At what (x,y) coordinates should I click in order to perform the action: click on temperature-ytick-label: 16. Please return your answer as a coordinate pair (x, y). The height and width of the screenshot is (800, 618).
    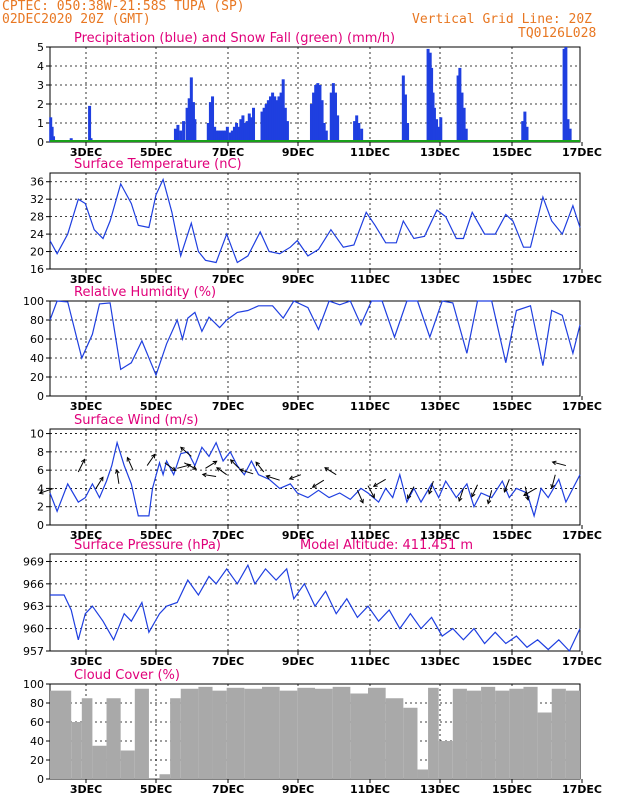
    Looking at the image, I should click on (37, 269).